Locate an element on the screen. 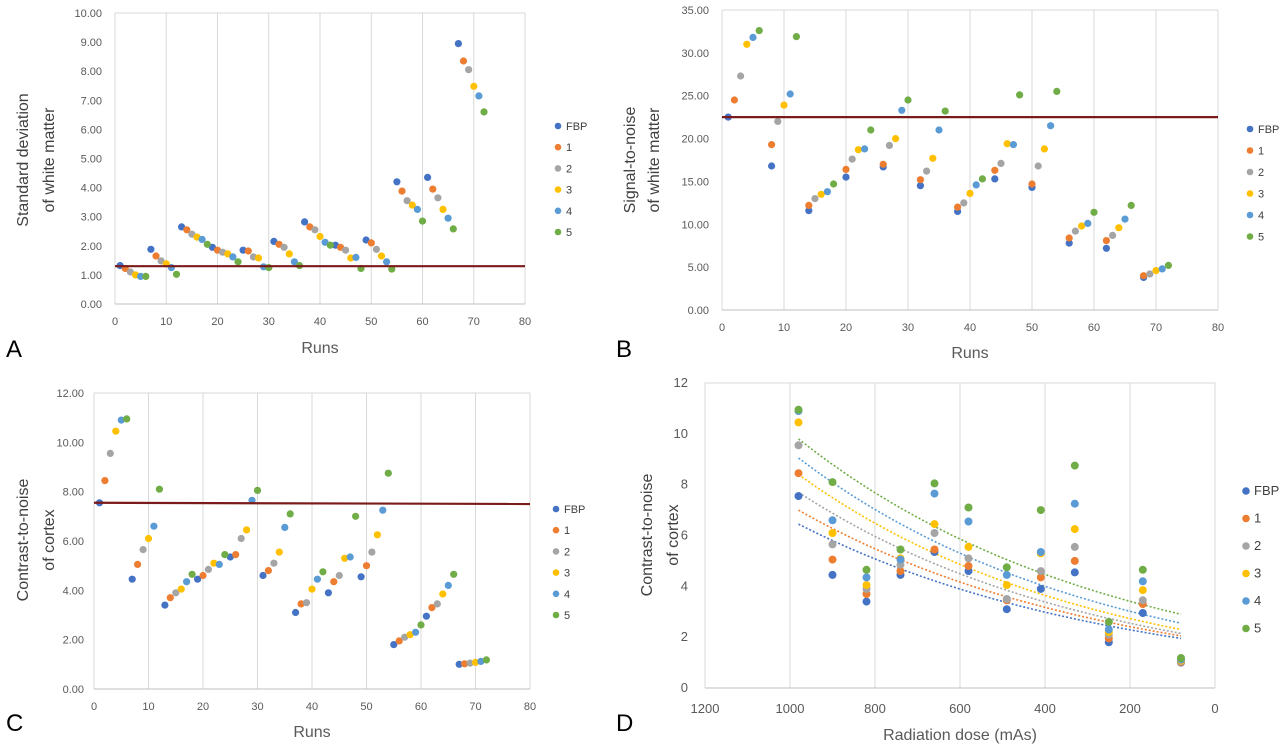 The width and height of the screenshot is (1280, 745). legend: FBP 1 2 3 4 5 is located at coordinates (570, 180).